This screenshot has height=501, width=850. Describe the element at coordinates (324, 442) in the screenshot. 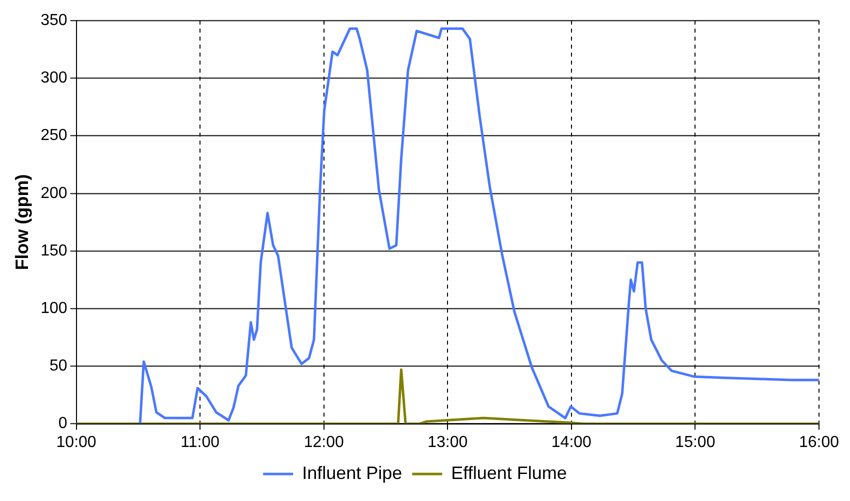

I see `x-tick-label: 12:00` at that location.